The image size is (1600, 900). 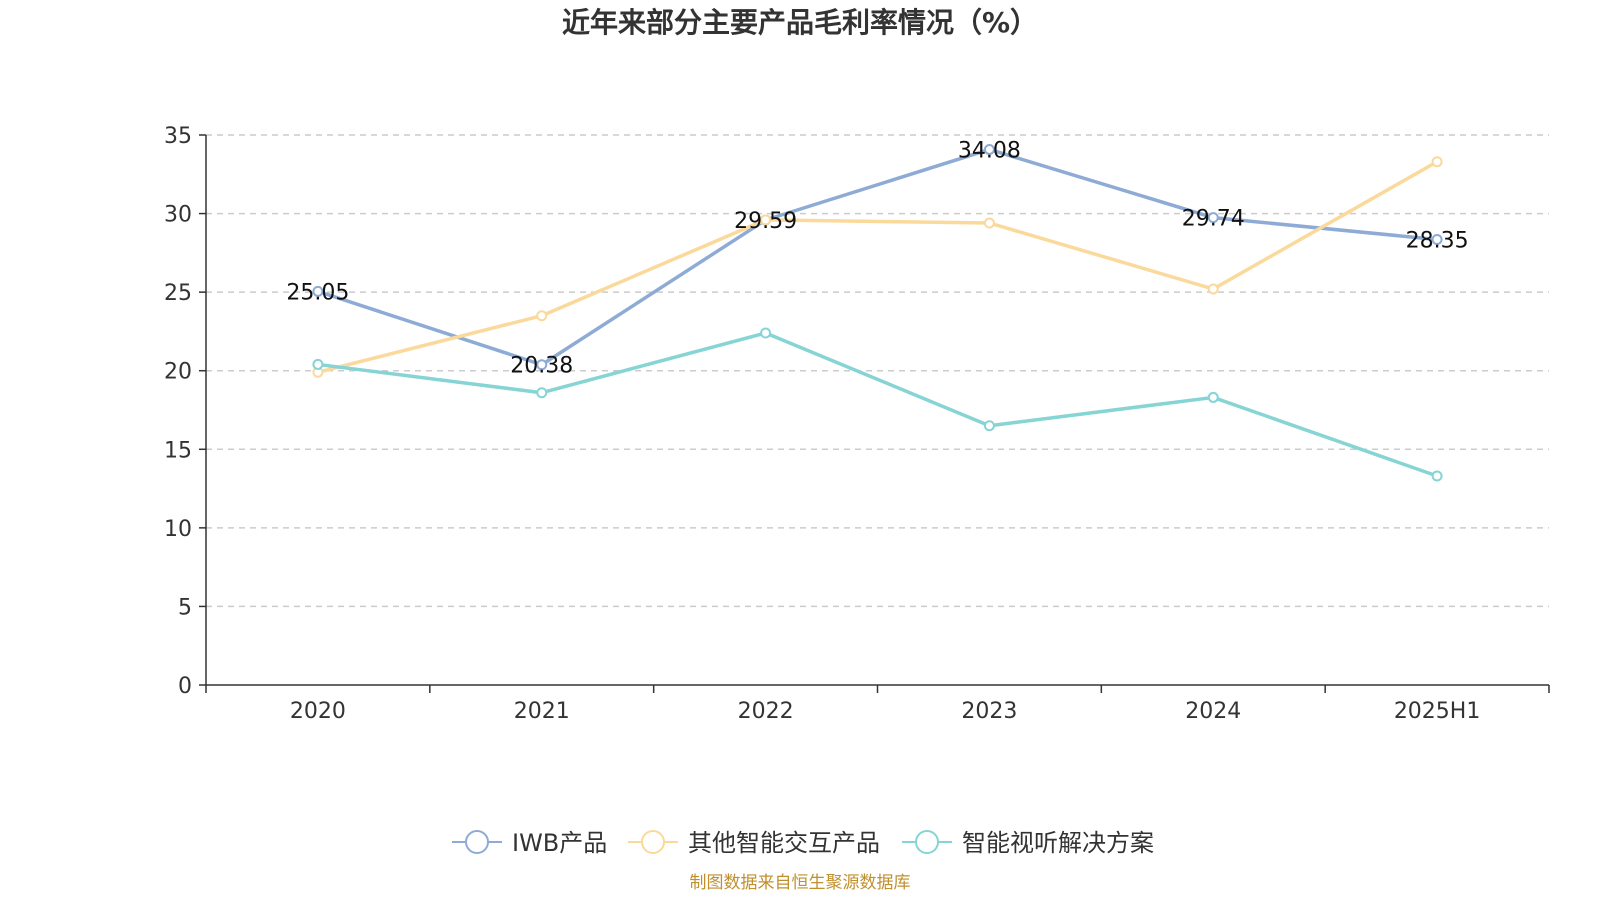 What do you see at coordinates (178, 450) in the screenshot?
I see `y-tick-label: 15` at bounding box center [178, 450].